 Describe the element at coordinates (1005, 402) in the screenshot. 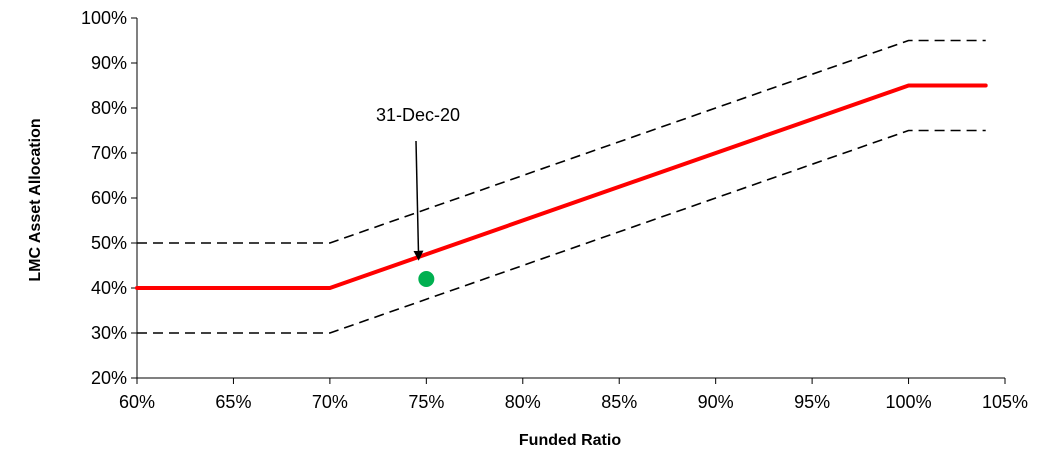

I see `x-tick-label: 105%` at that location.